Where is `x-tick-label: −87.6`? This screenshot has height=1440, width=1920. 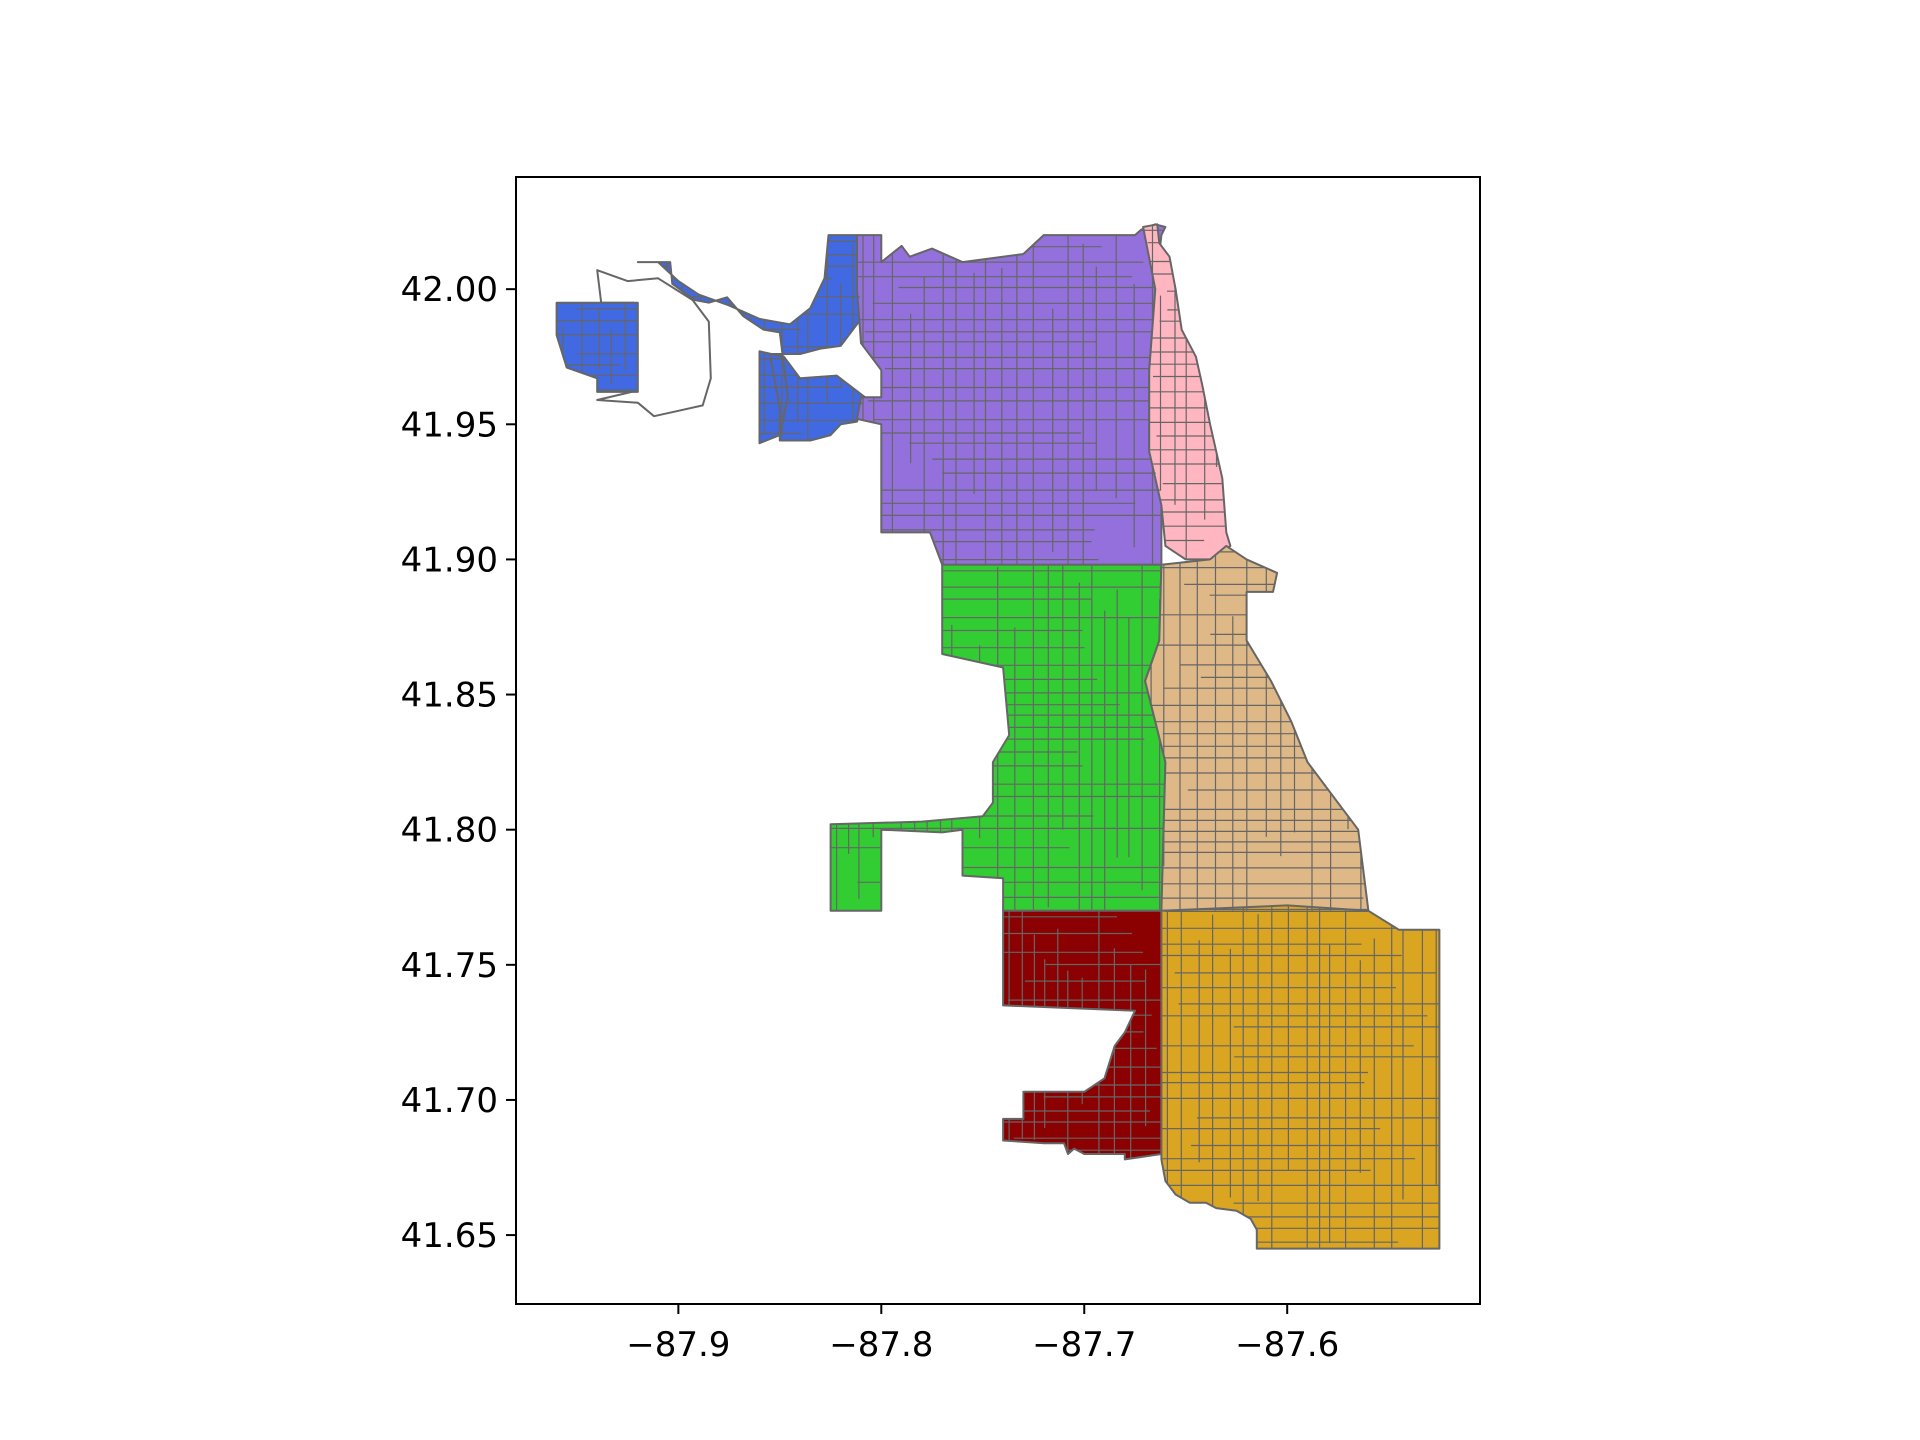
x-tick-label: −87.6 is located at coordinates (1287, 1345).